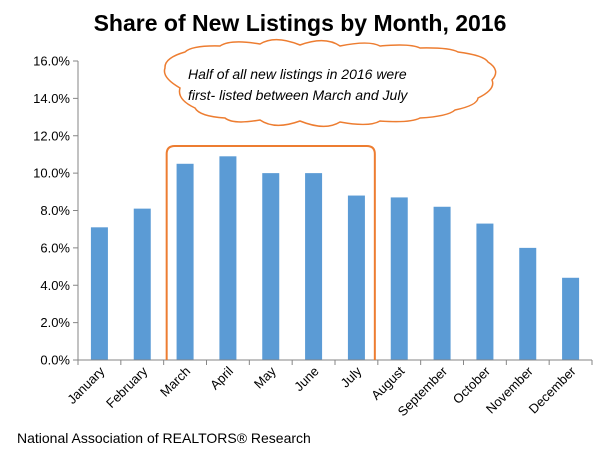  I want to click on bar-november, so click(528, 303).